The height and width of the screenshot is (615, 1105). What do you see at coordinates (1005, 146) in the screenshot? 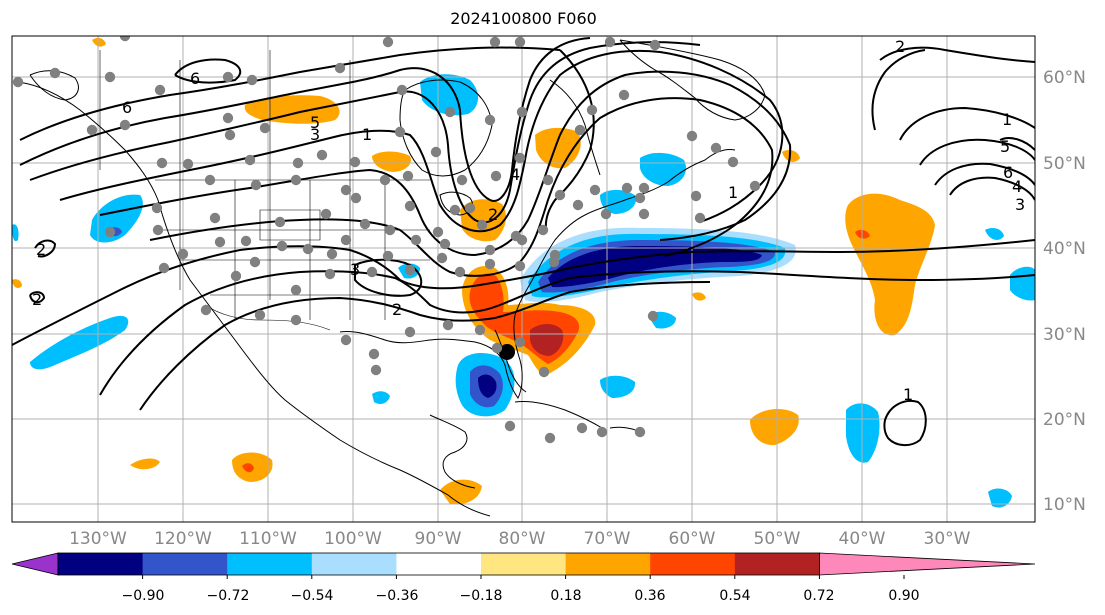
I see `contour-label: 5` at bounding box center [1005, 146].